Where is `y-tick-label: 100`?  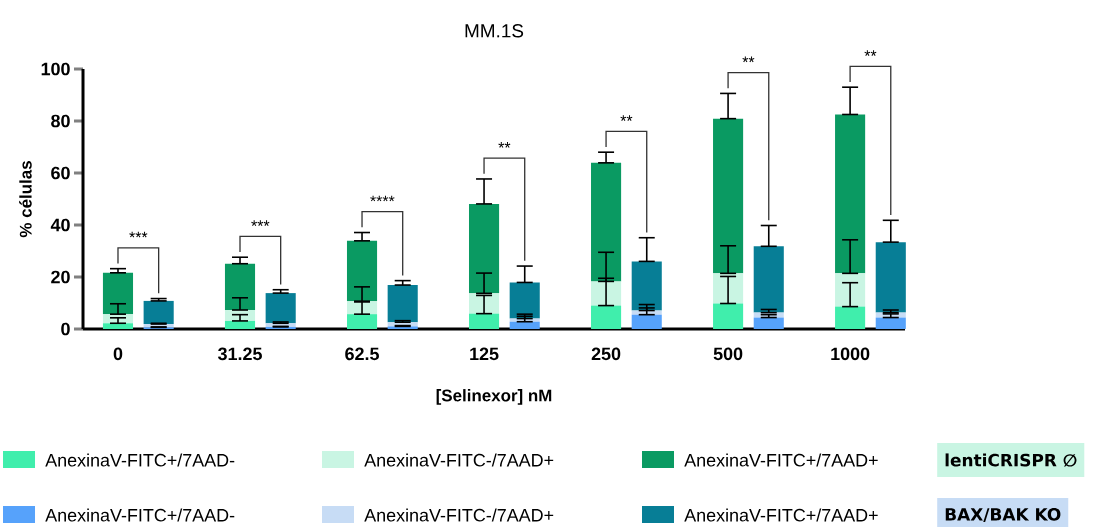 y-tick-label: 100 is located at coordinates (55, 69).